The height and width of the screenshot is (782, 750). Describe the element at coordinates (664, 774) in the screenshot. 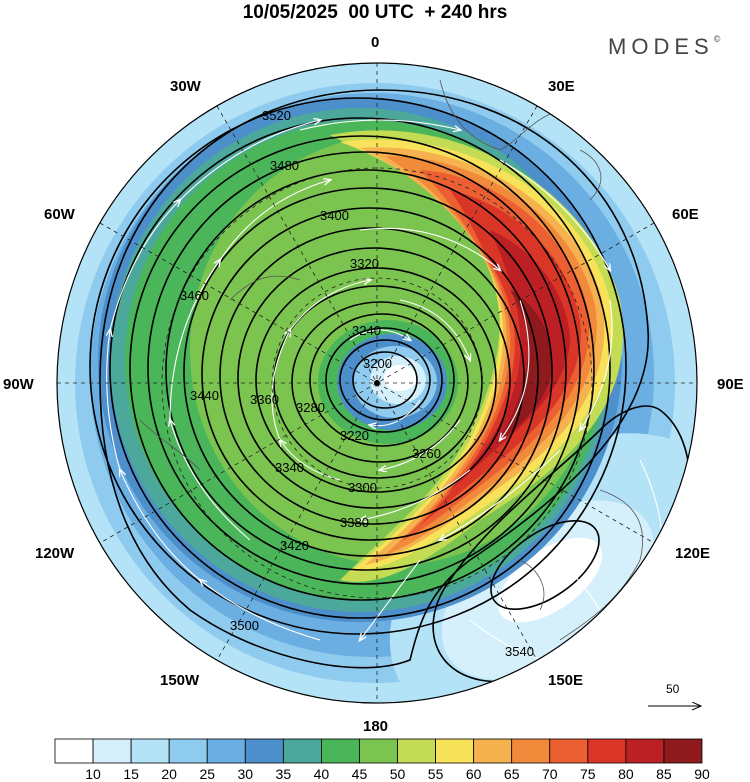

I see `colorbar-tick-label: 85` at that location.